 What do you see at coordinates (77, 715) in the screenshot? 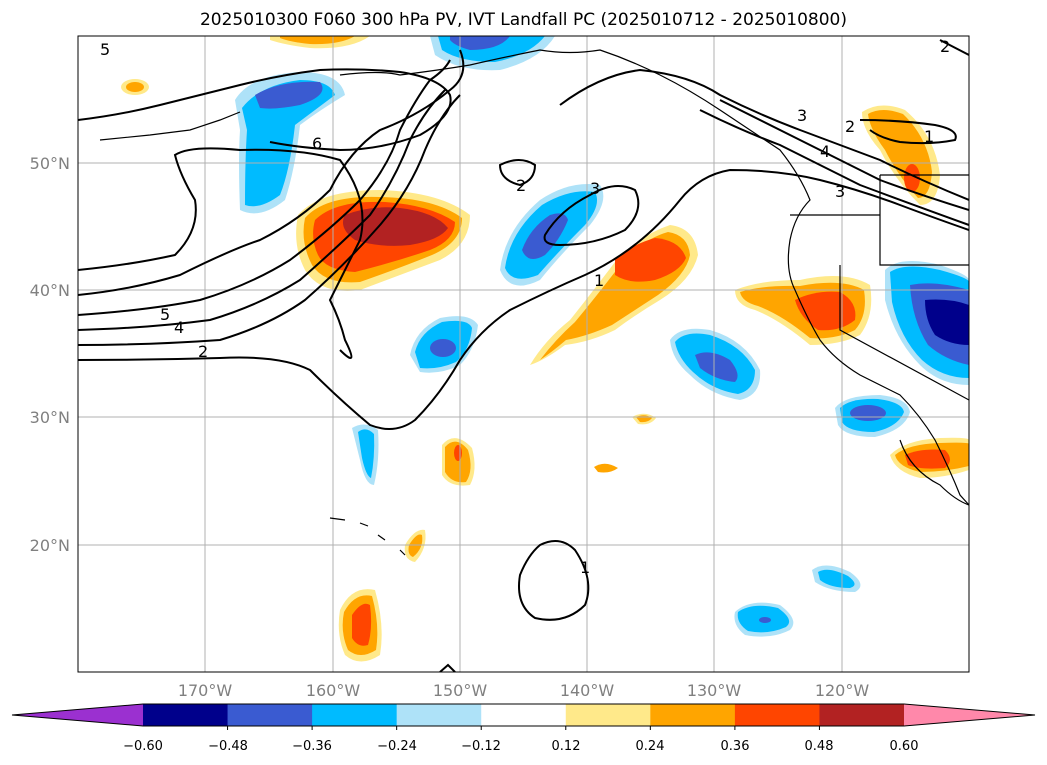
I see `colorbar-extend-min` at bounding box center [77, 715].